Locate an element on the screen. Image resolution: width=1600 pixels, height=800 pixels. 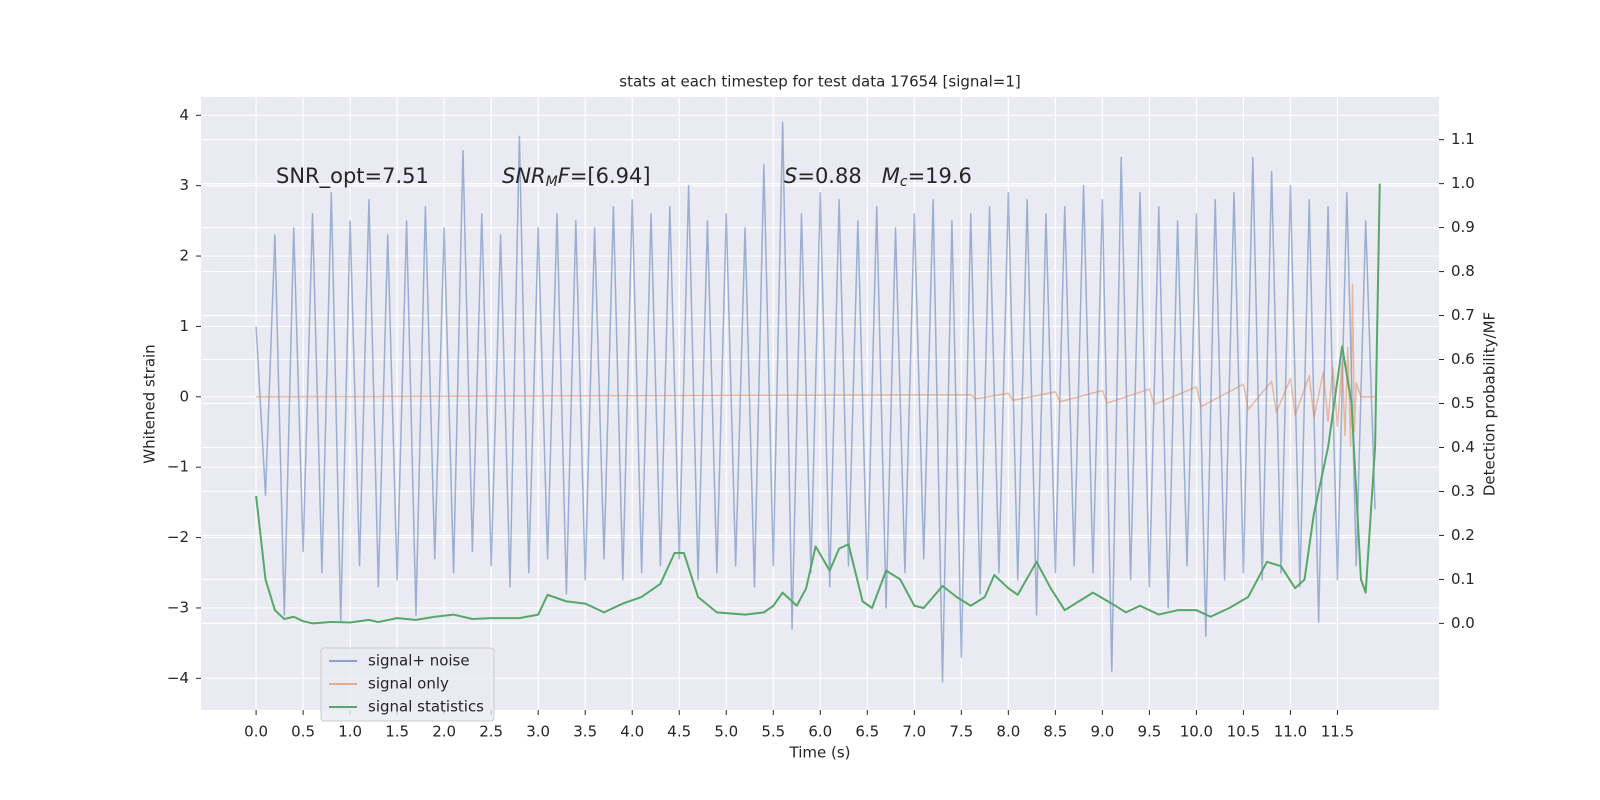
x-tick-label: 5.5 is located at coordinates (773, 732).